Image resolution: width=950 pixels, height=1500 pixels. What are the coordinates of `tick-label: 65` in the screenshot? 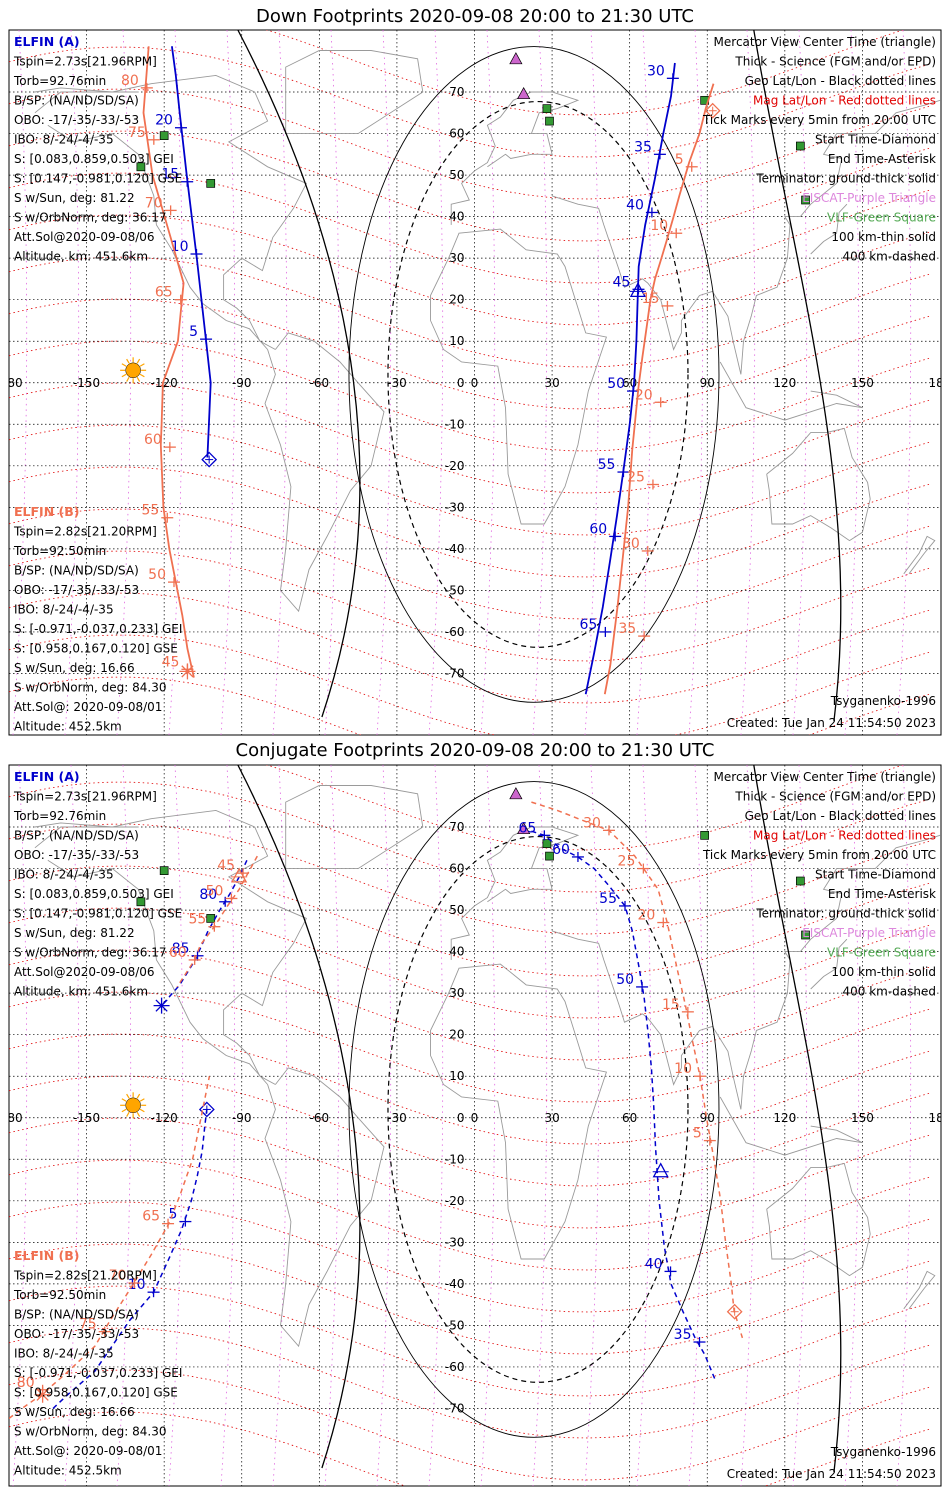 It's located at (527, 828).